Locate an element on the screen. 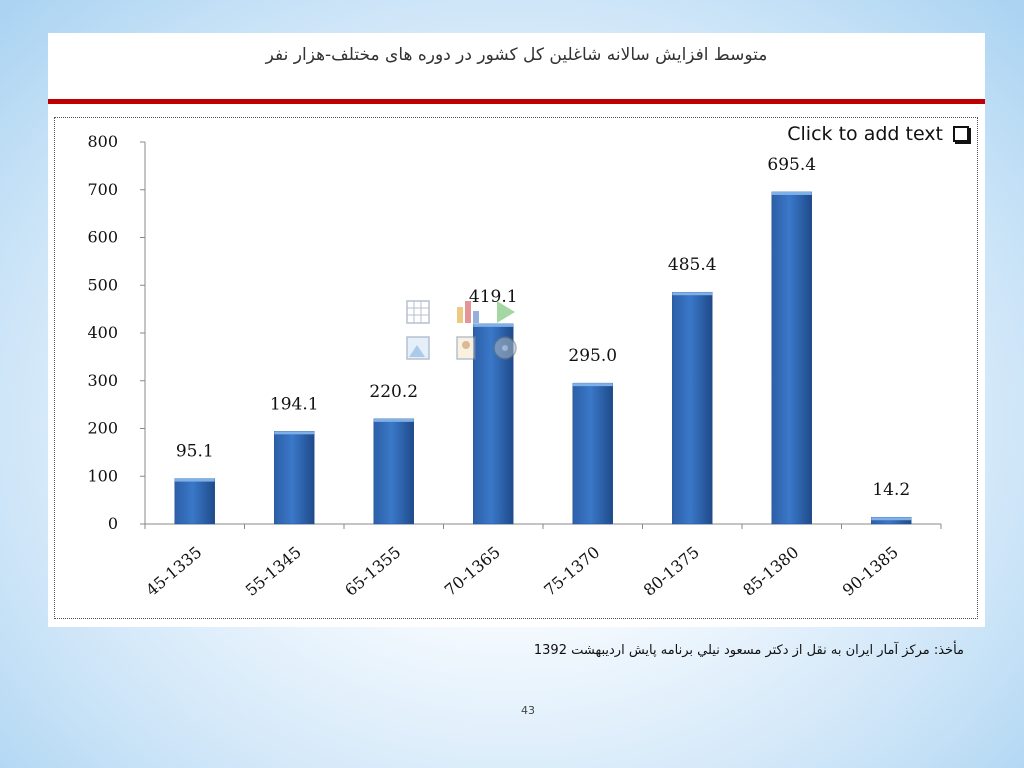 The width and height of the screenshot is (1024, 768). data-label: 485.4 is located at coordinates (692, 265).